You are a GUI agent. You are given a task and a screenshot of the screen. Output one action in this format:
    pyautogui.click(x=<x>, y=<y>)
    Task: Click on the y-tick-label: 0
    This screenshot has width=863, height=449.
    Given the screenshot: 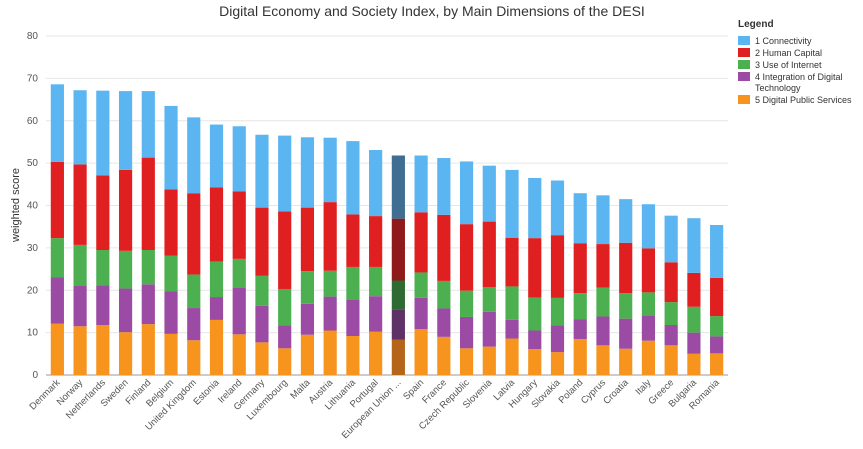 What is the action you would take?
    pyautogui.click(x=35, y=375)
    